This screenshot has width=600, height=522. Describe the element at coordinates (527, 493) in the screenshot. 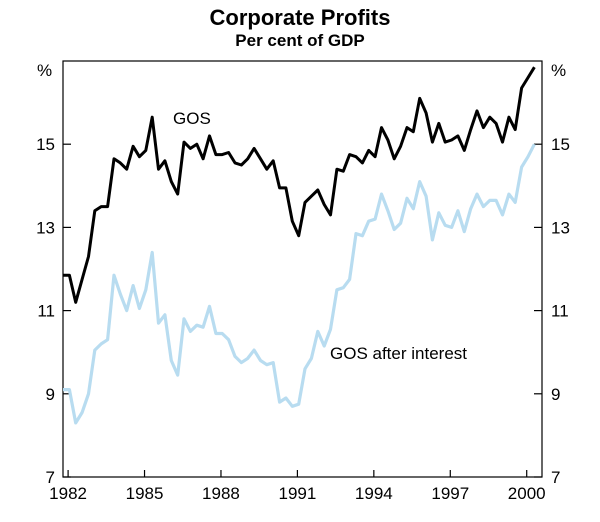

I see `x-tick-label: 2000` at that location.